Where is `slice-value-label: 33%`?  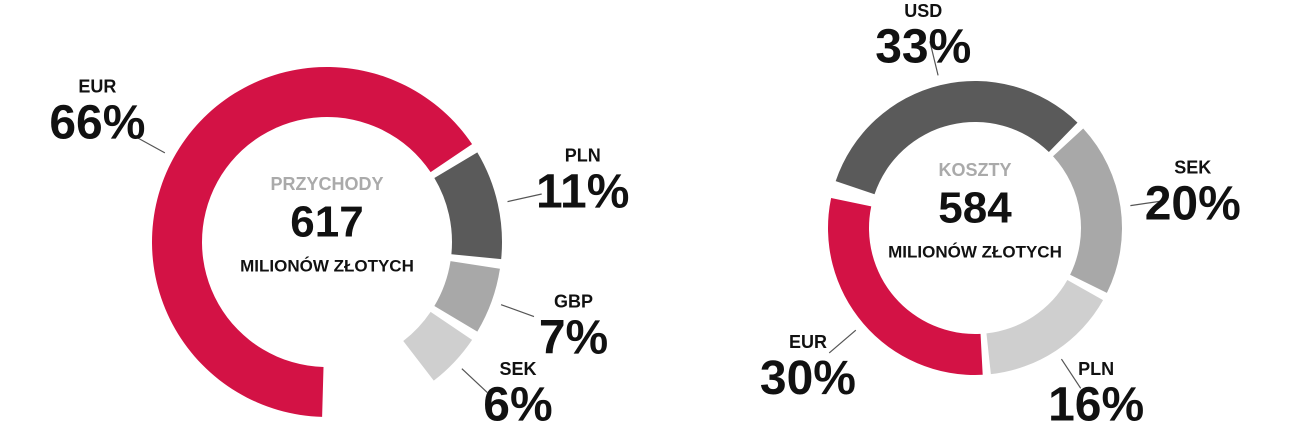
slice-value-label: 33% is located at coordinates (923, 47).